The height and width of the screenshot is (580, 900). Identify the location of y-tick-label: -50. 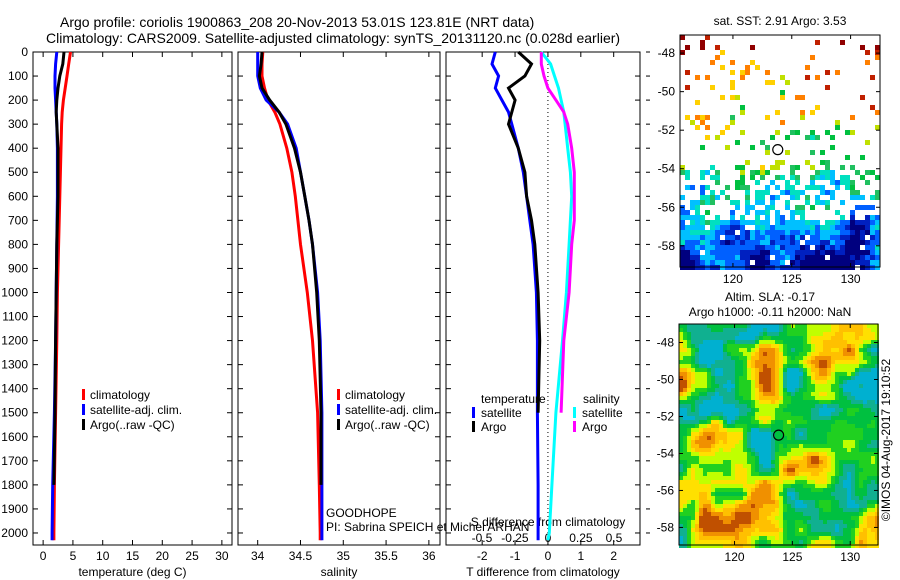
(666, 379).